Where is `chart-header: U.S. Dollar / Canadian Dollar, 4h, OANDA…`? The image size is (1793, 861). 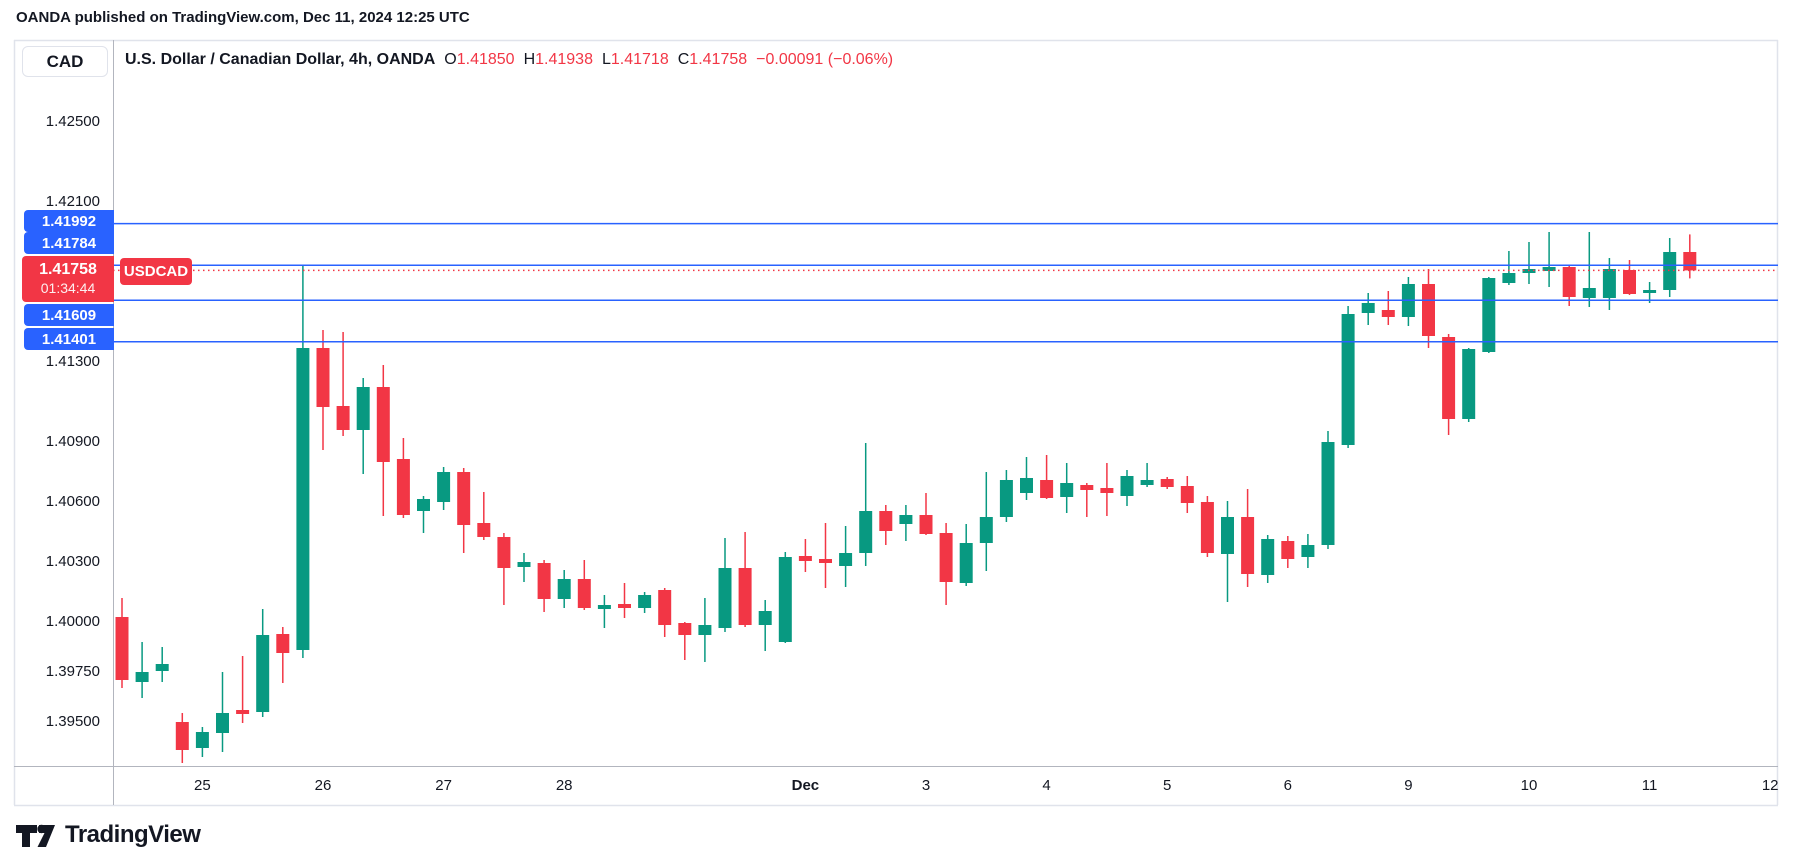
chart-header: U.S. Dollar / Canadian Dollar, 4h, OANDA… is located at coordinates (509, 60).